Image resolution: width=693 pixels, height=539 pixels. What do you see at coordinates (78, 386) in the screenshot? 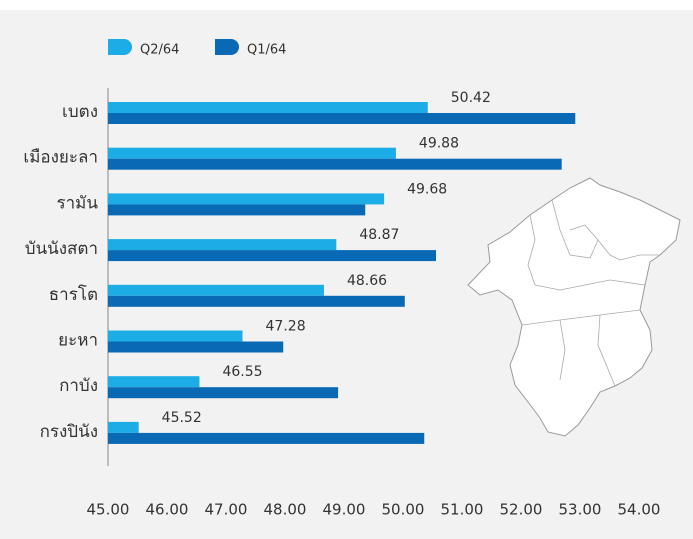
I see `y-tick-label: กาบัง` at bounding box center [78, 386].